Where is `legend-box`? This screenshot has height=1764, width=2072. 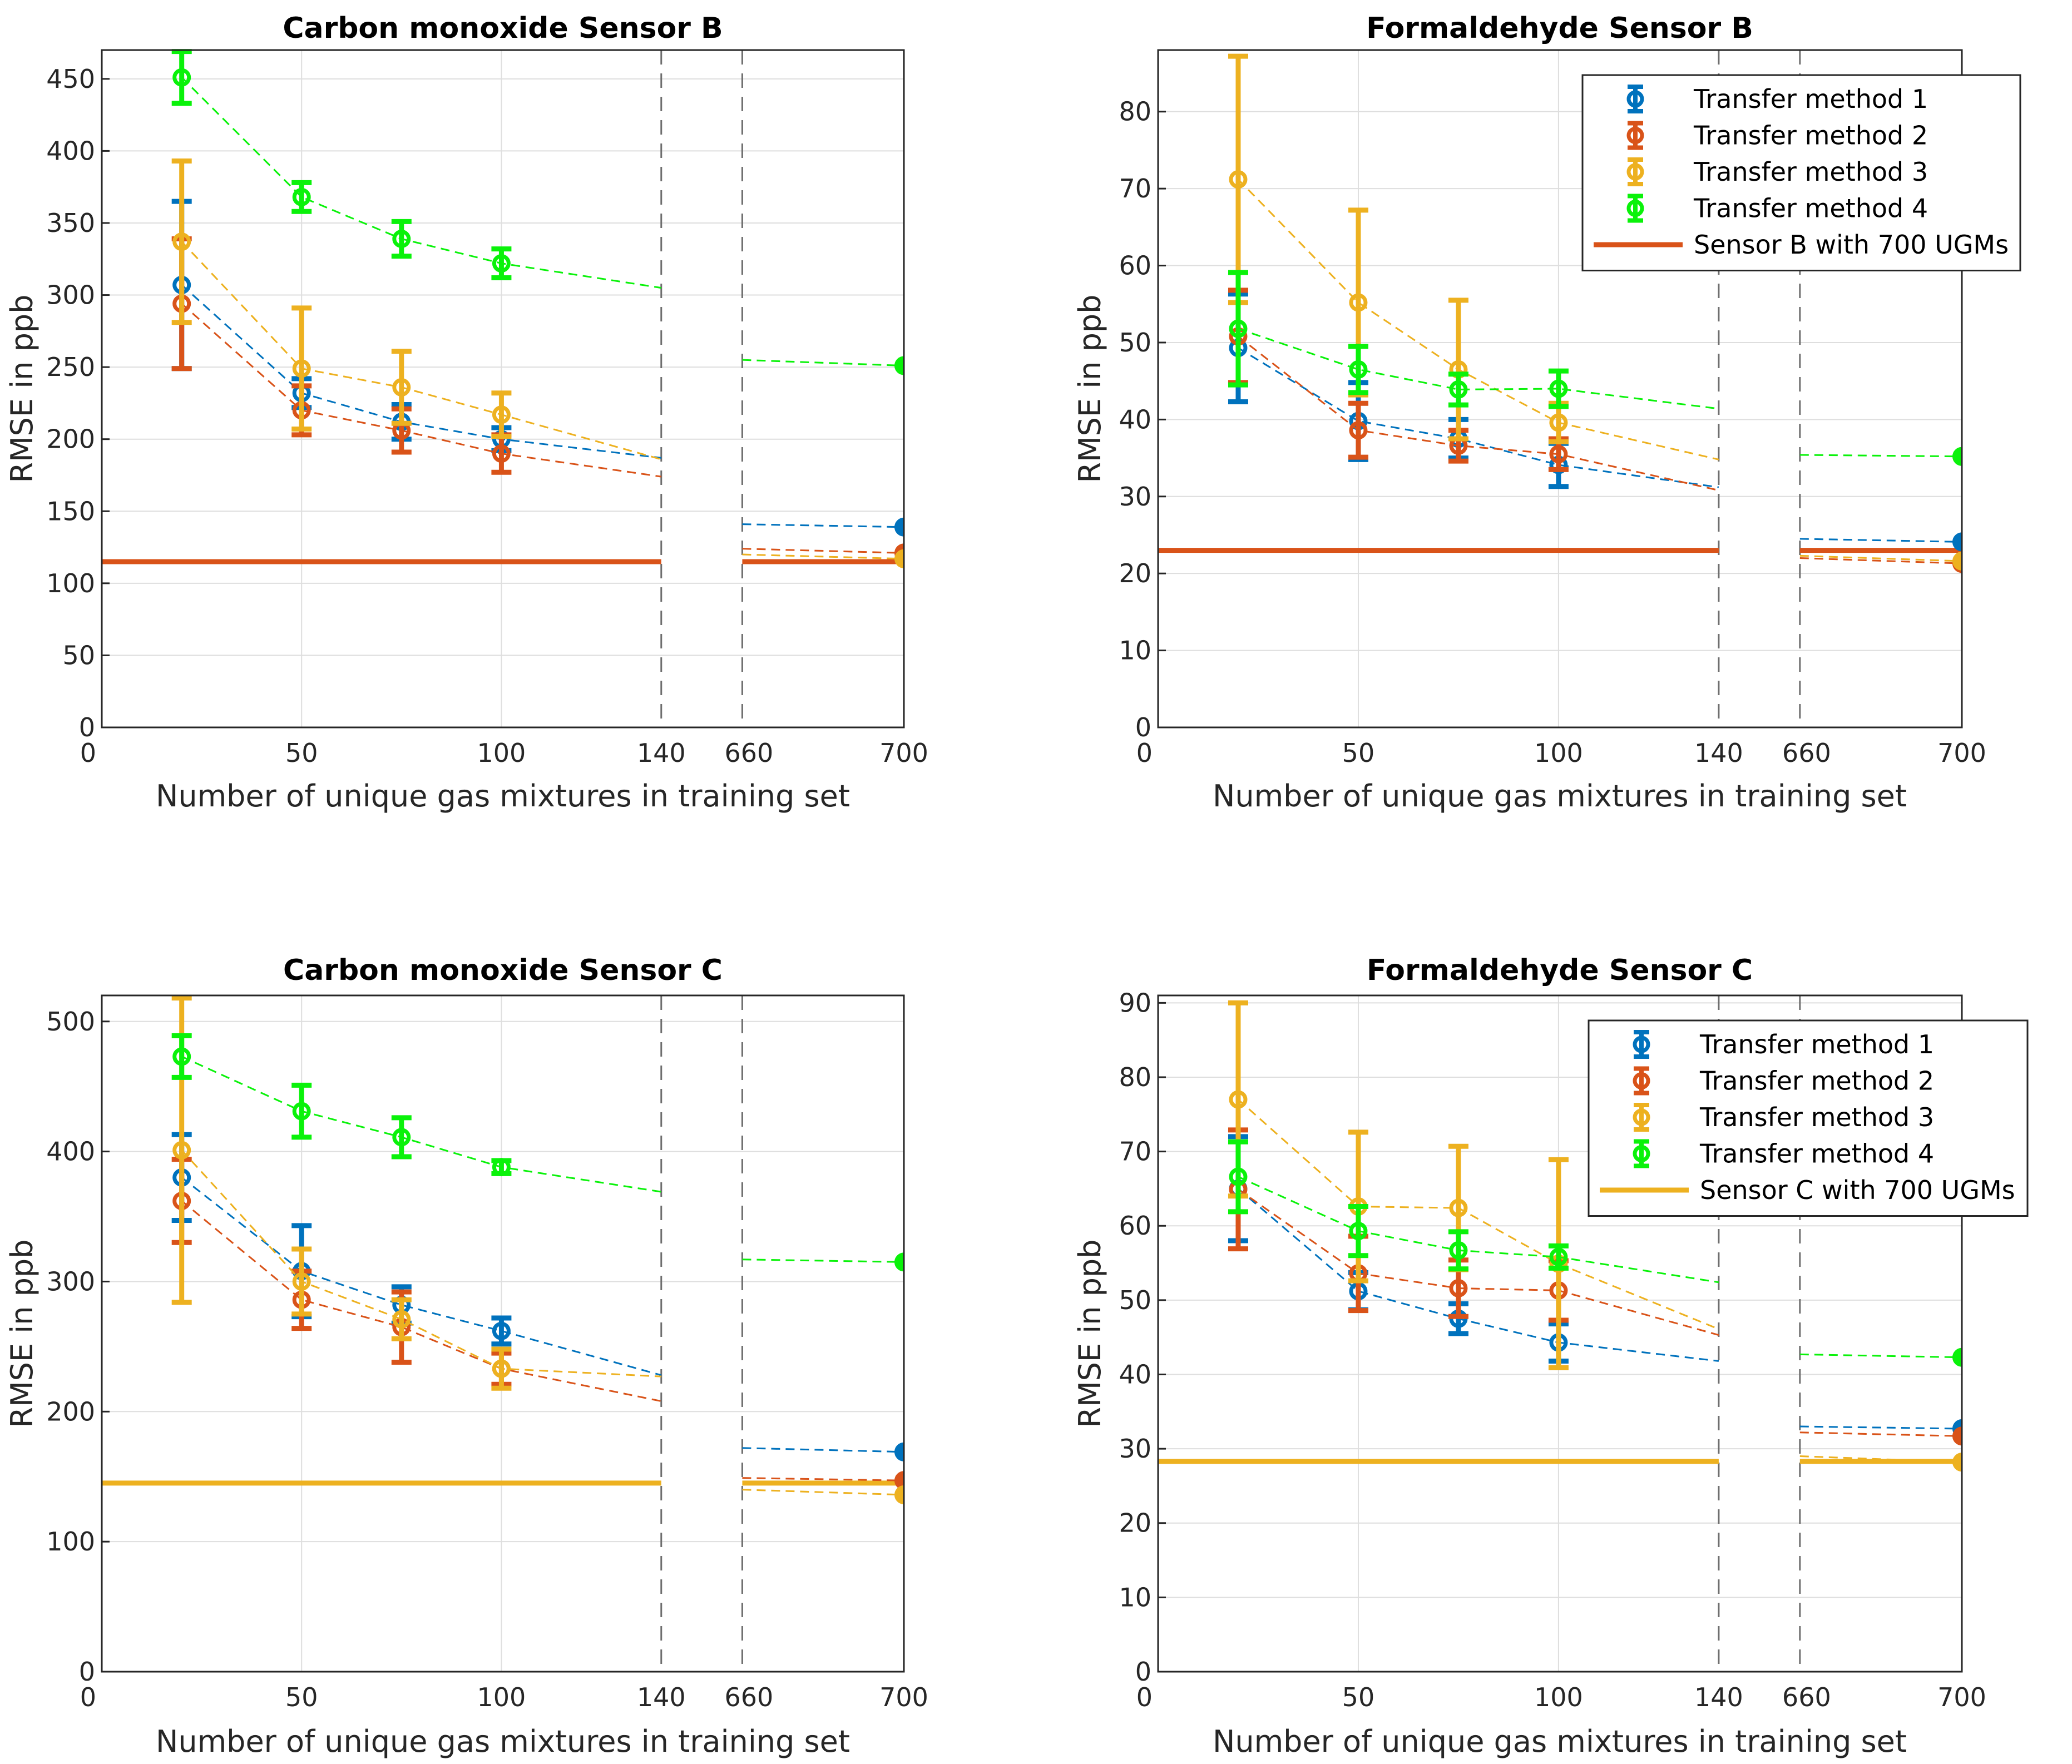
legend-box is located at coordinates (1801, 173).